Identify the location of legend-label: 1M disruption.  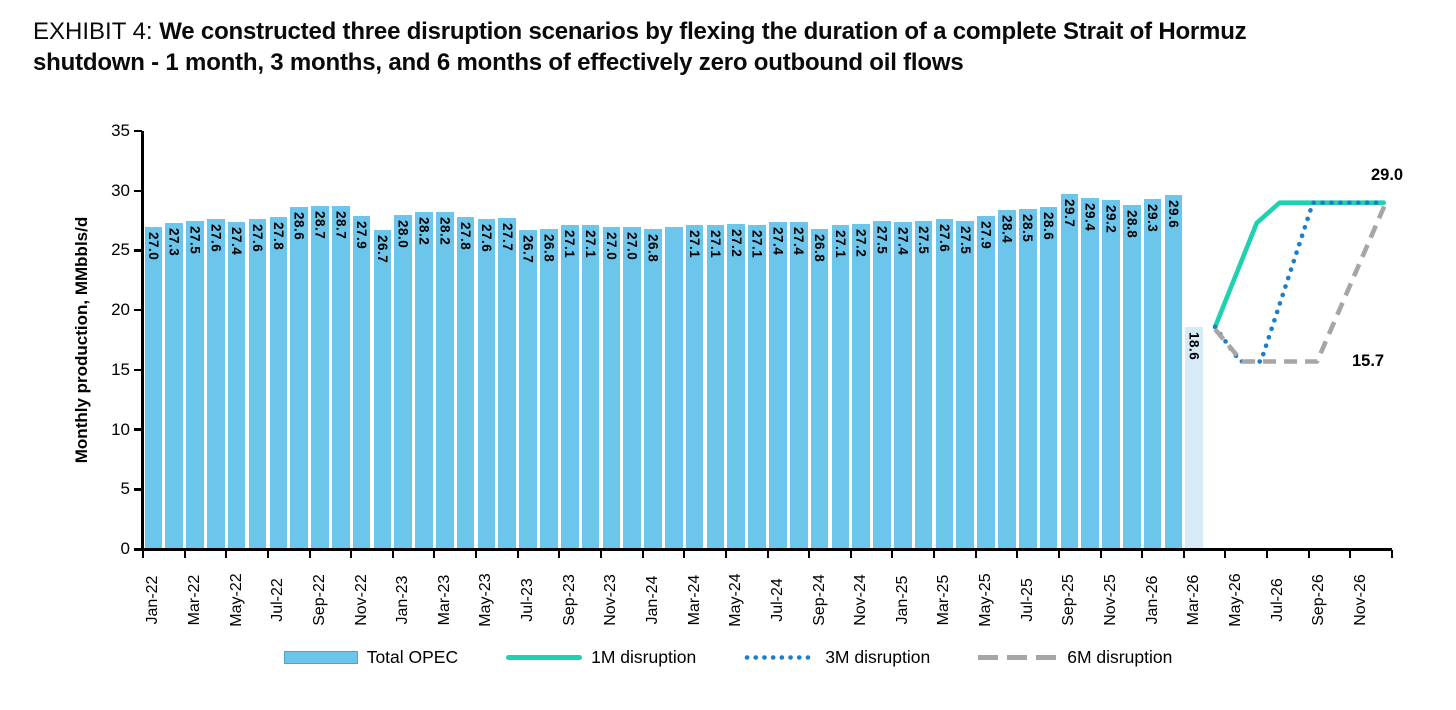
(644, 657).